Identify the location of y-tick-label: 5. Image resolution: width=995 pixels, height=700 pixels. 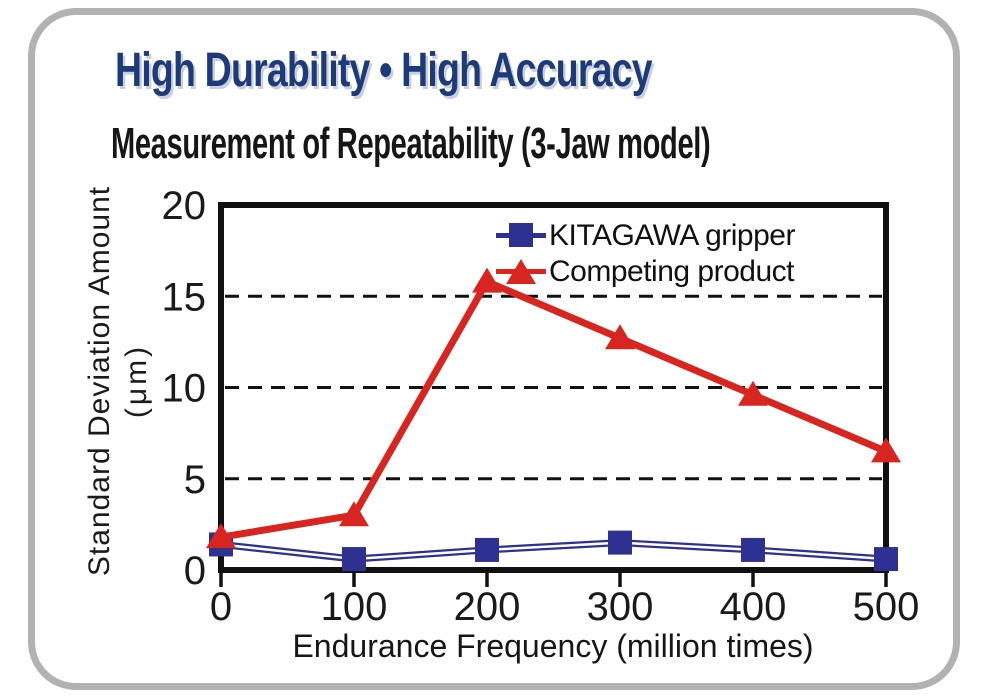
(195, 480).